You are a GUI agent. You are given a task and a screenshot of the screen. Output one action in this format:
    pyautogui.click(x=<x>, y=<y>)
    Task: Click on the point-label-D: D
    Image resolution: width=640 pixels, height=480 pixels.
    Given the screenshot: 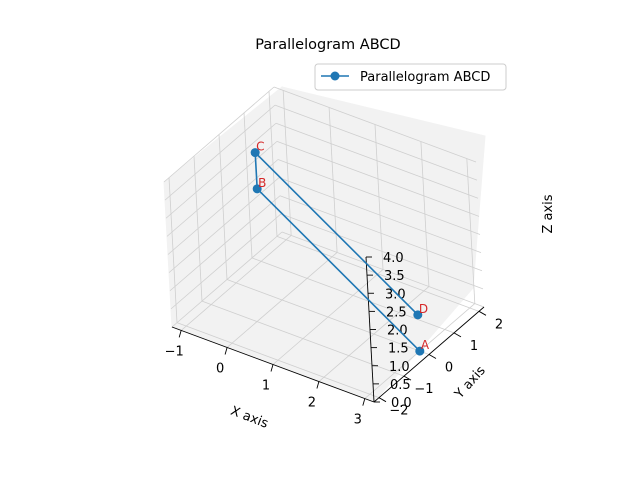 What is the action you would take?
    pyautogui.click(x=423, y=309)
    